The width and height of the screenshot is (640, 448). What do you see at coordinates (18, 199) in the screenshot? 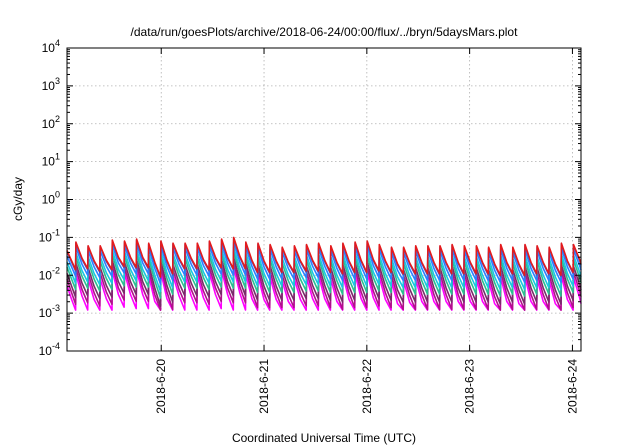
I see `y-axis-label: cGy/day` at bounding box center [18, 199].